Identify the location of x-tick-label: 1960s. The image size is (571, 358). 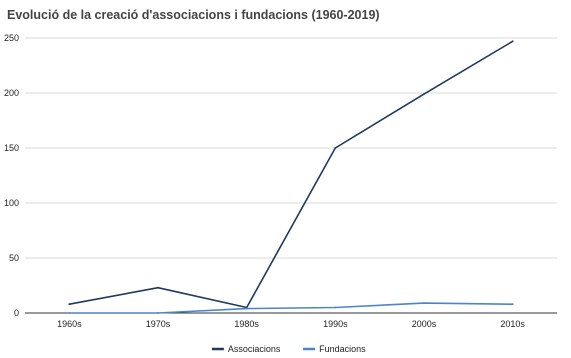
(69, 324).